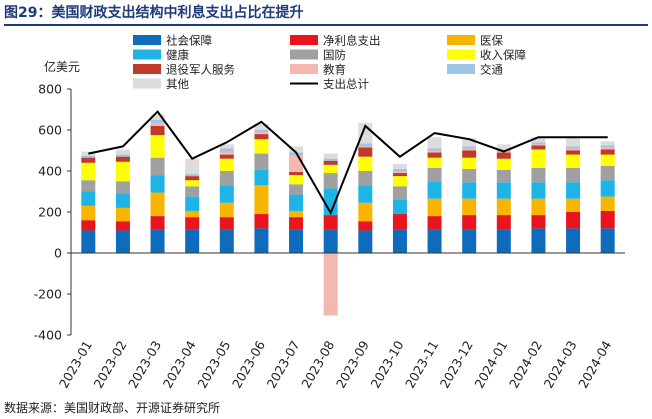  I want to click on y-tick-label: -200, so click(48, 294).